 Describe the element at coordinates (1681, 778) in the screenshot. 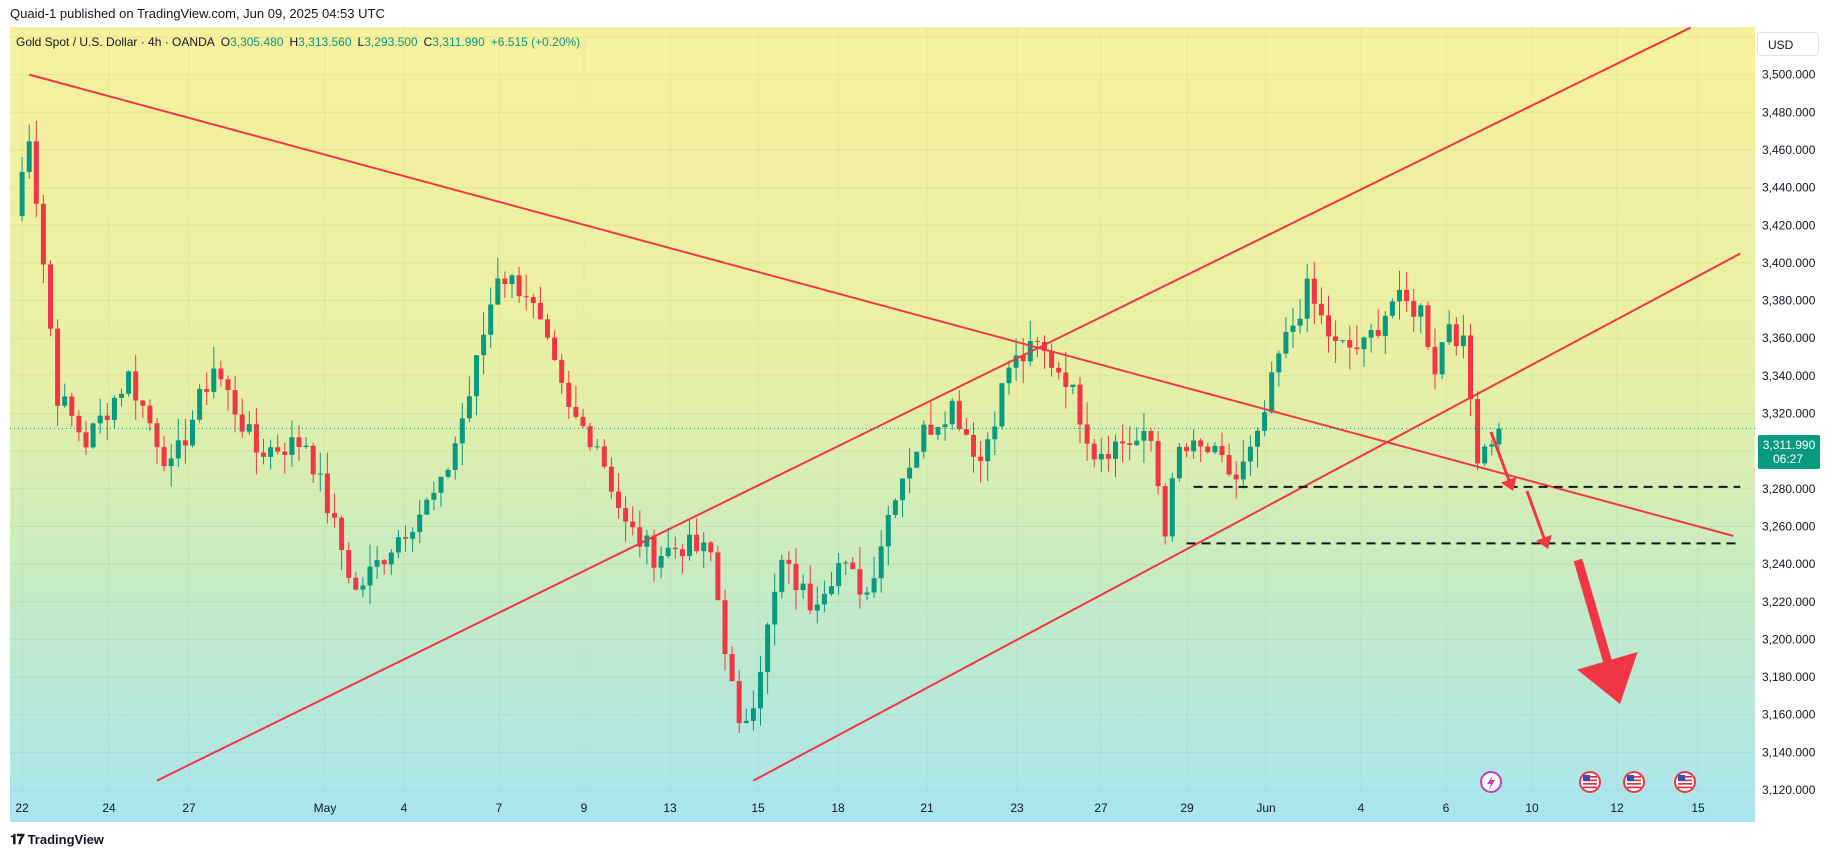

I see `flag-canton` at that location.